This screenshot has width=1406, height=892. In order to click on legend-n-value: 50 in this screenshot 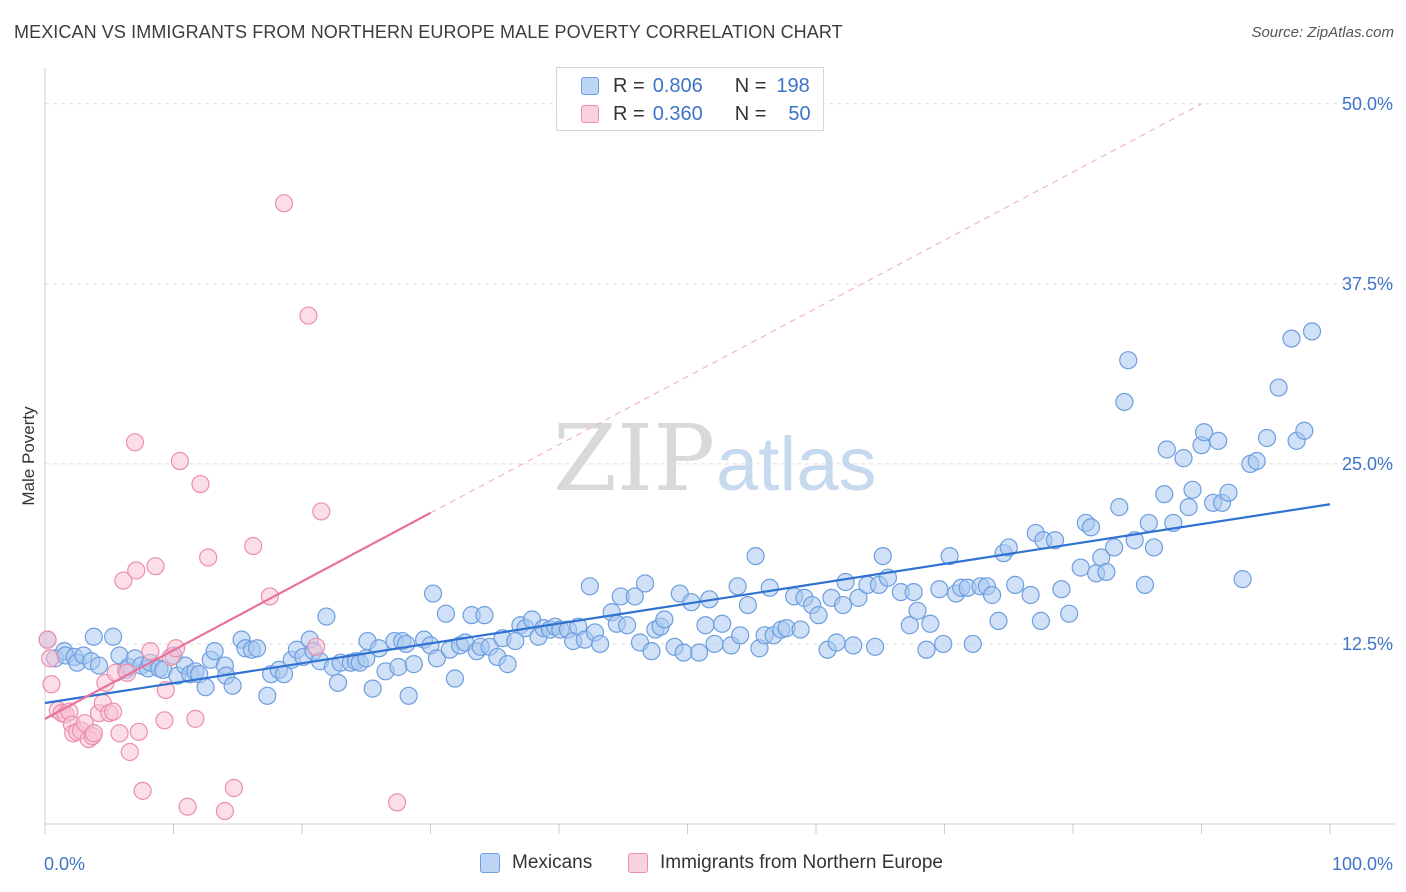, I will do `click(799, 113)`.